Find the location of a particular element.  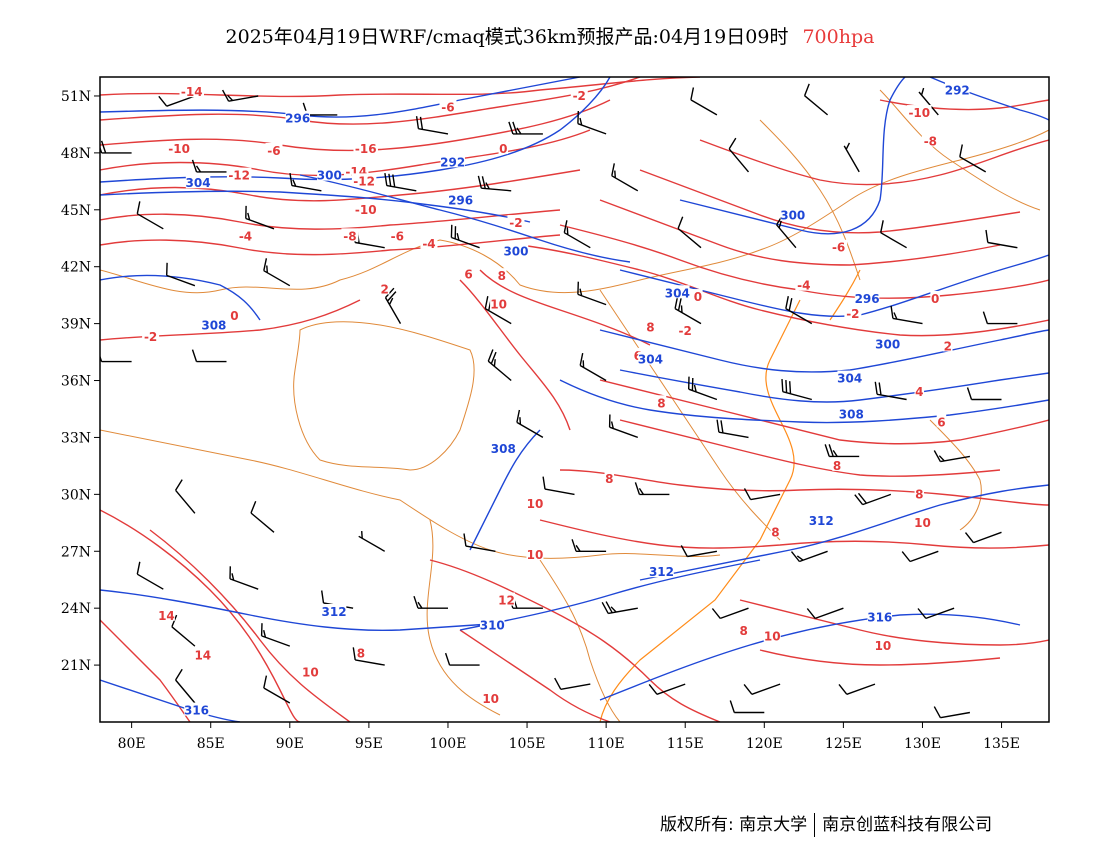

height-label: 308 is located at coordinates (213, 326).